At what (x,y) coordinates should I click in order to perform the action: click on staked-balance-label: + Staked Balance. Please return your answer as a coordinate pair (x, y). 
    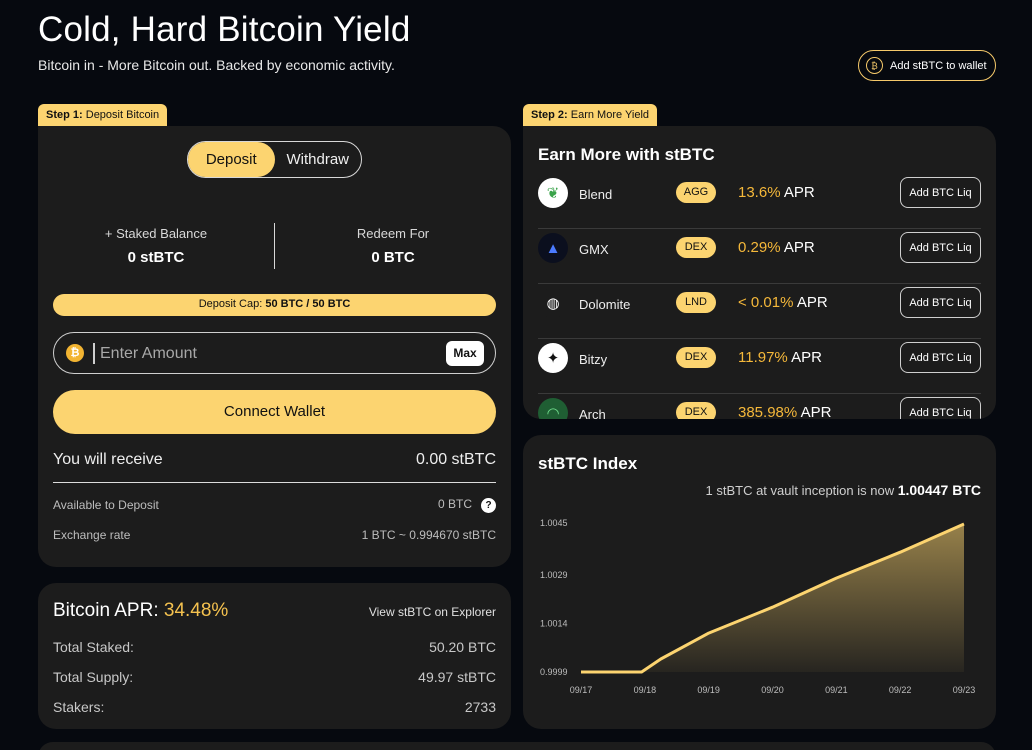
    Looking at the image, I should click on (156, 233).